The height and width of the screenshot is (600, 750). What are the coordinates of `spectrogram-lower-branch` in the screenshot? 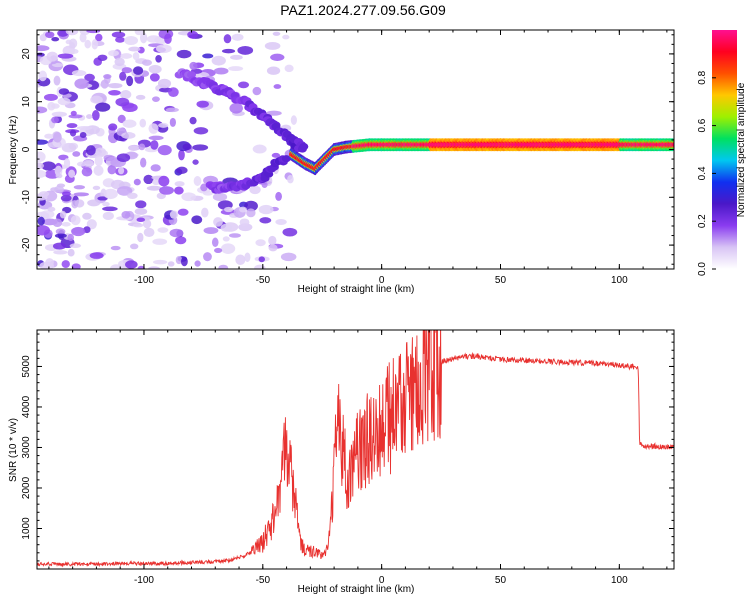 It's located at (286, 159).